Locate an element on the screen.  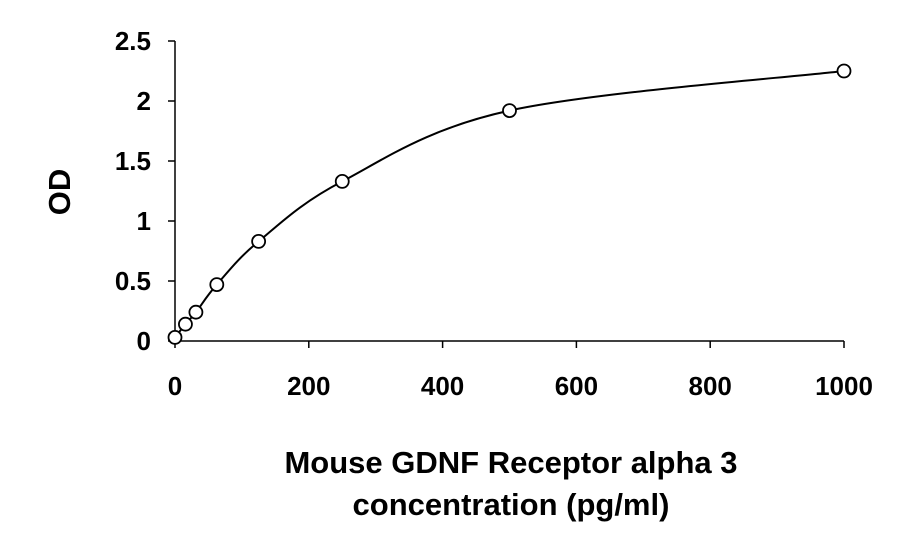
x-tick-label: 0 is located at coordinates (175, 386).